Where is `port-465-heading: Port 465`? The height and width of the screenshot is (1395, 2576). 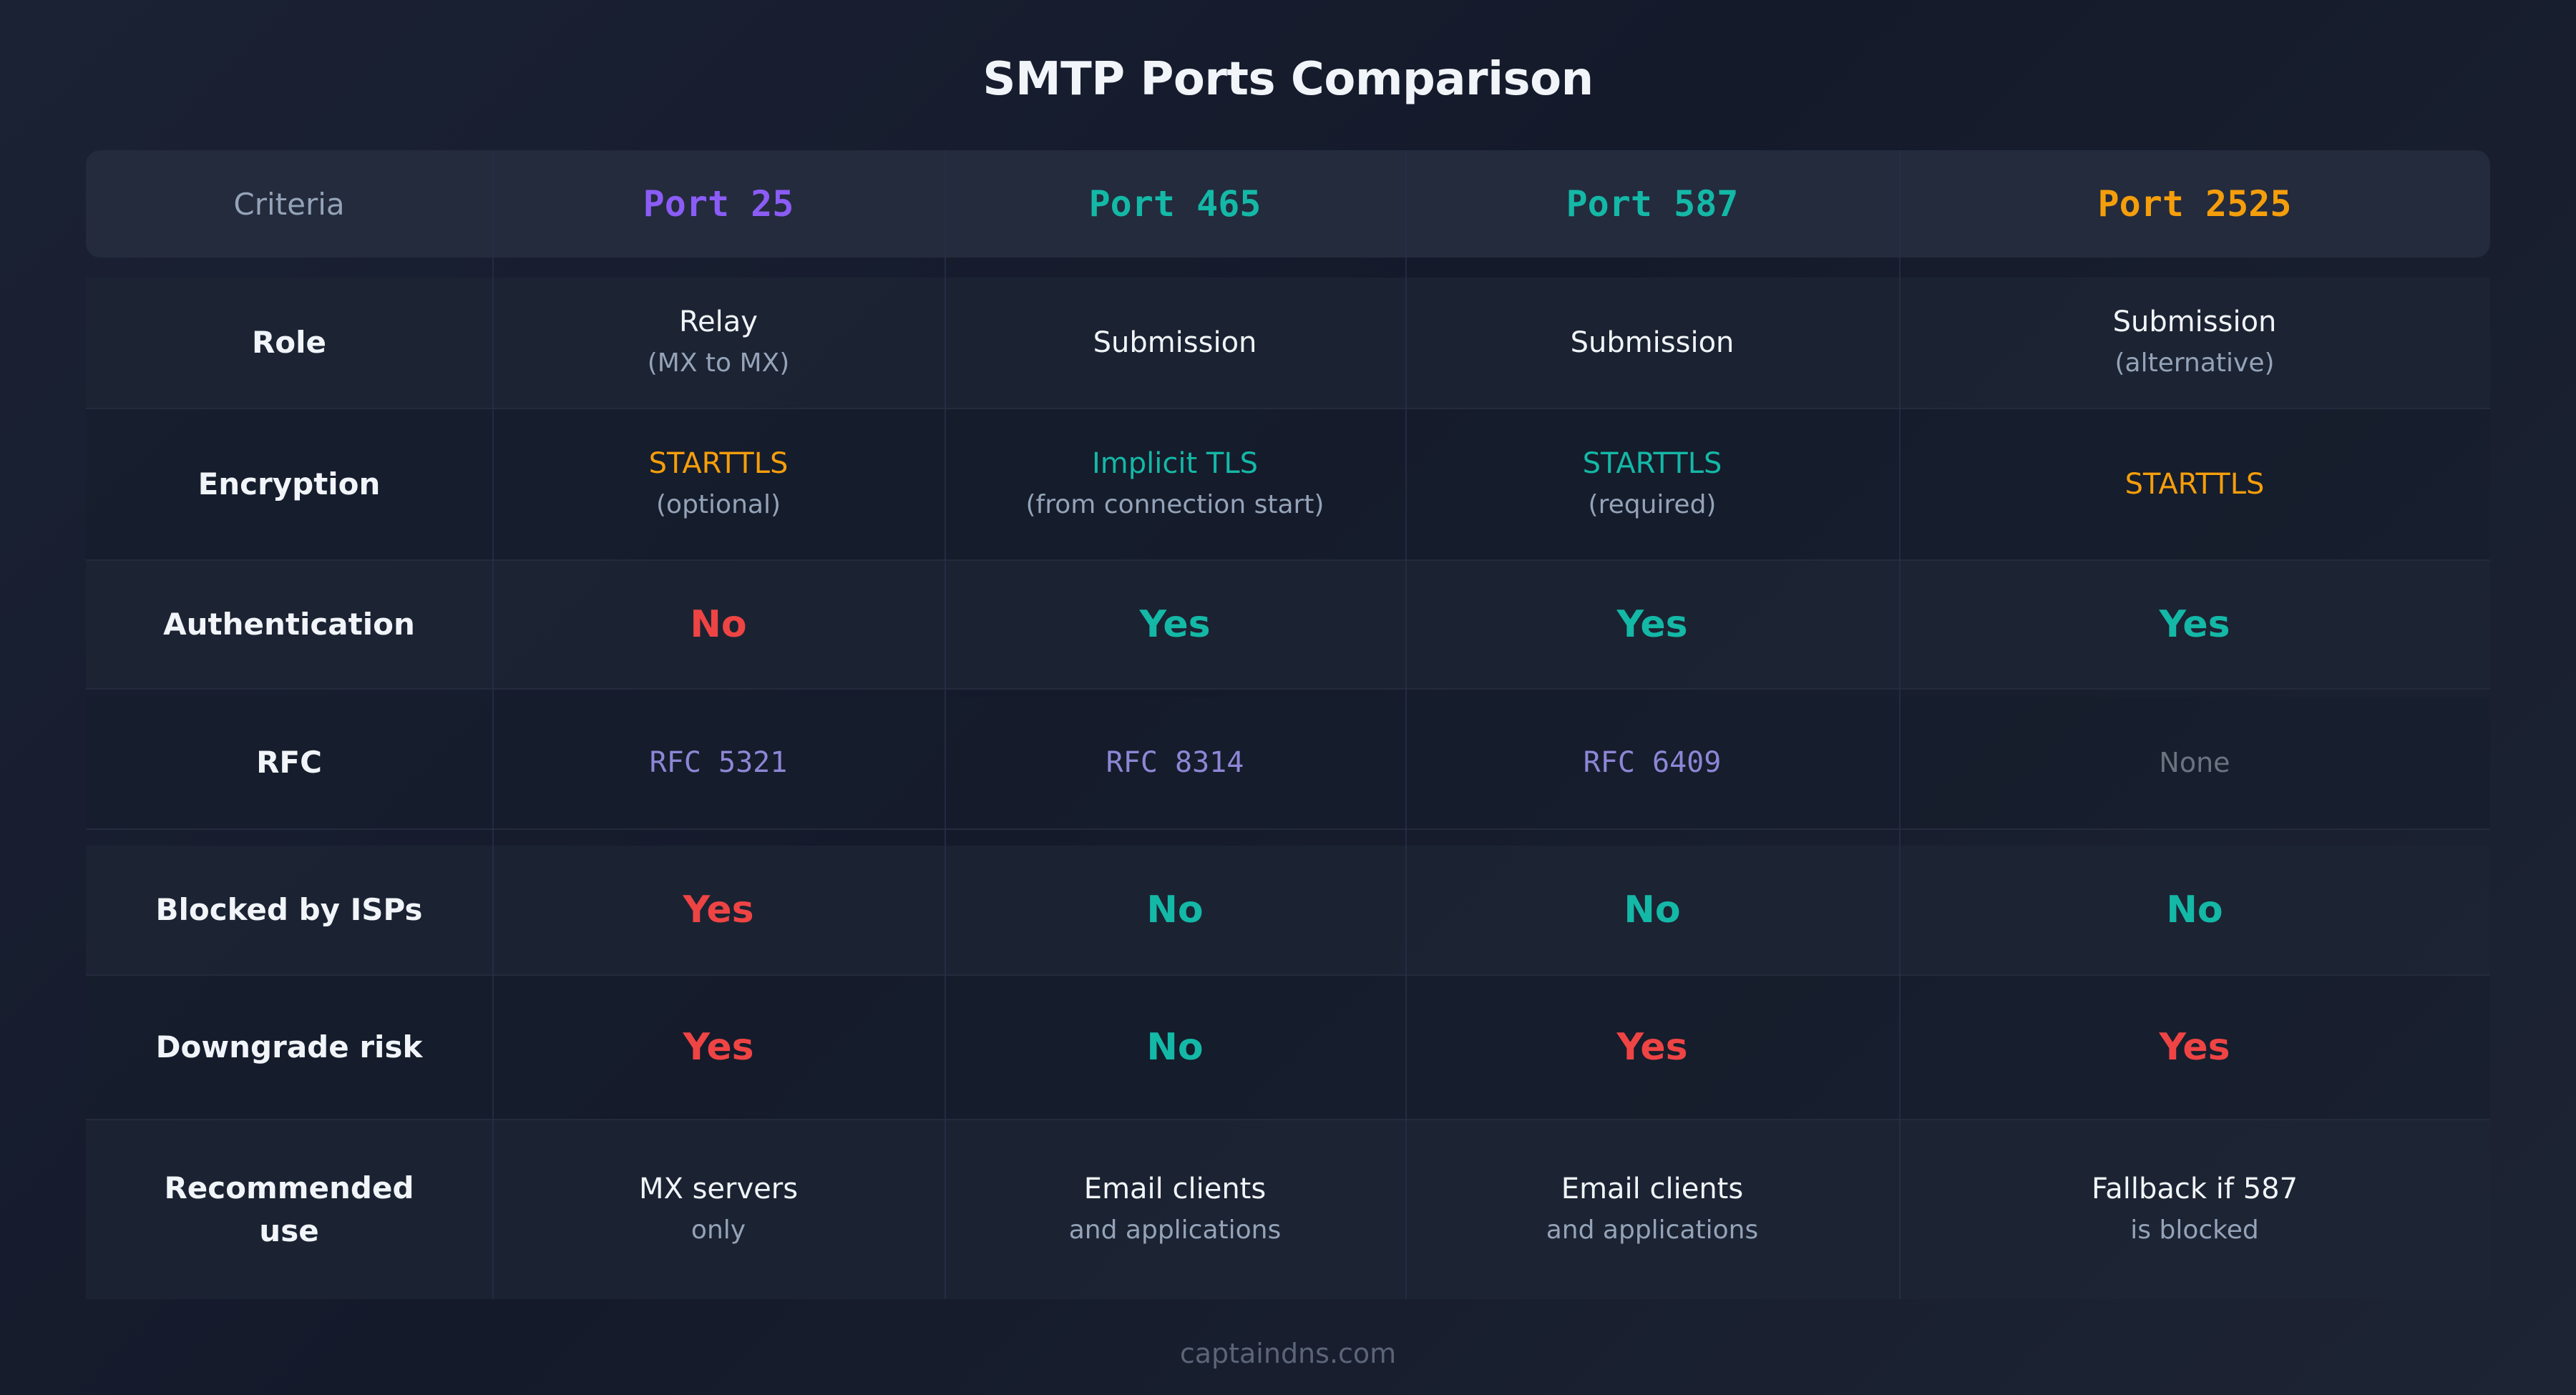
port-465-heading: Port 465 is located at coordinates (1175, 204).